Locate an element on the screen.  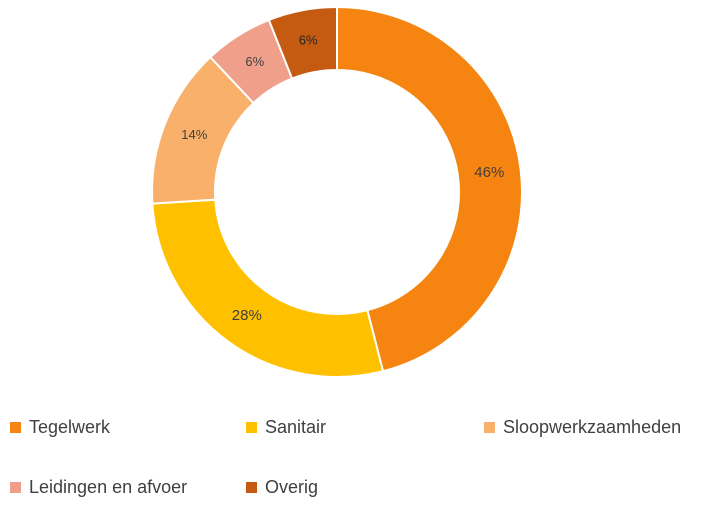
donut-slice-sanitair is located at coordinates (268, 288).